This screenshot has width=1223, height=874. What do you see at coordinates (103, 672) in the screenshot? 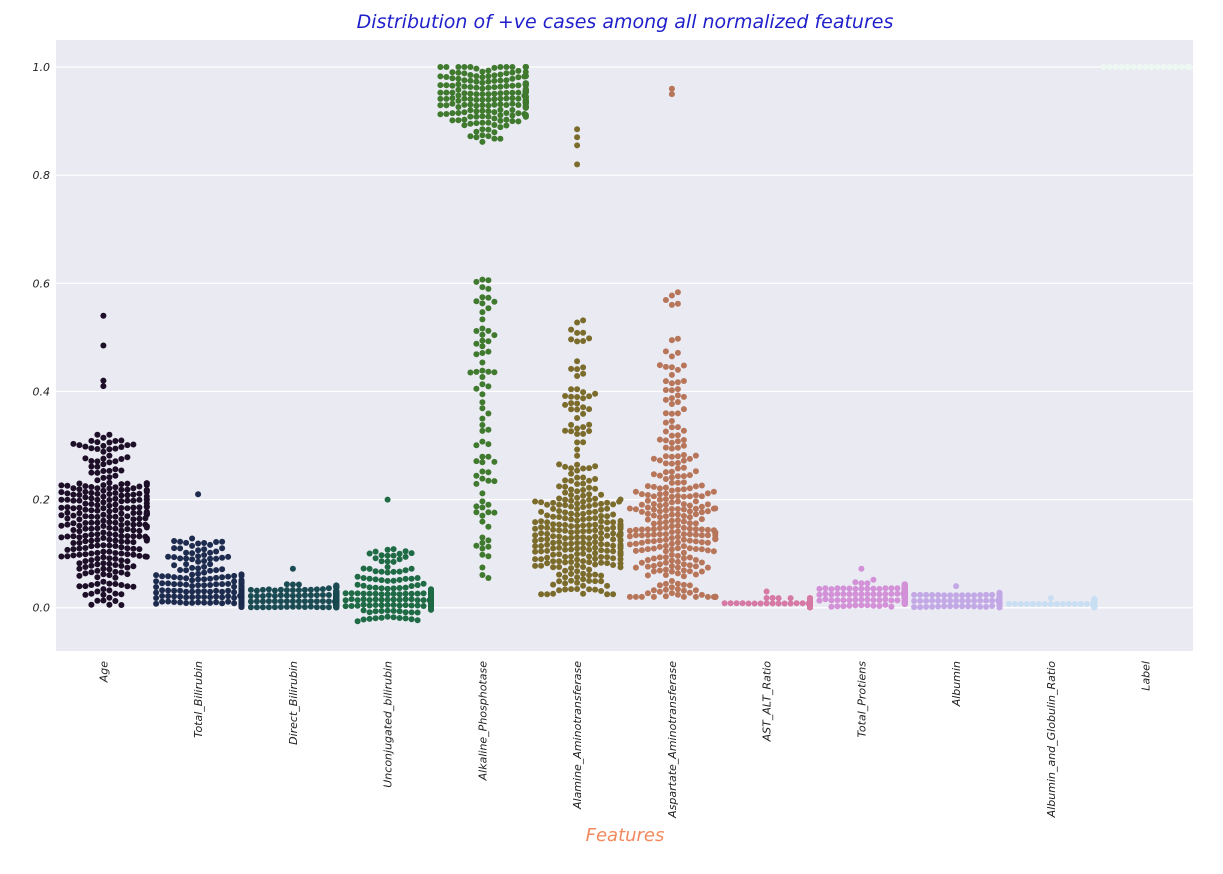
I see `x-tick-label: Age` at bounding box center [103, 672].